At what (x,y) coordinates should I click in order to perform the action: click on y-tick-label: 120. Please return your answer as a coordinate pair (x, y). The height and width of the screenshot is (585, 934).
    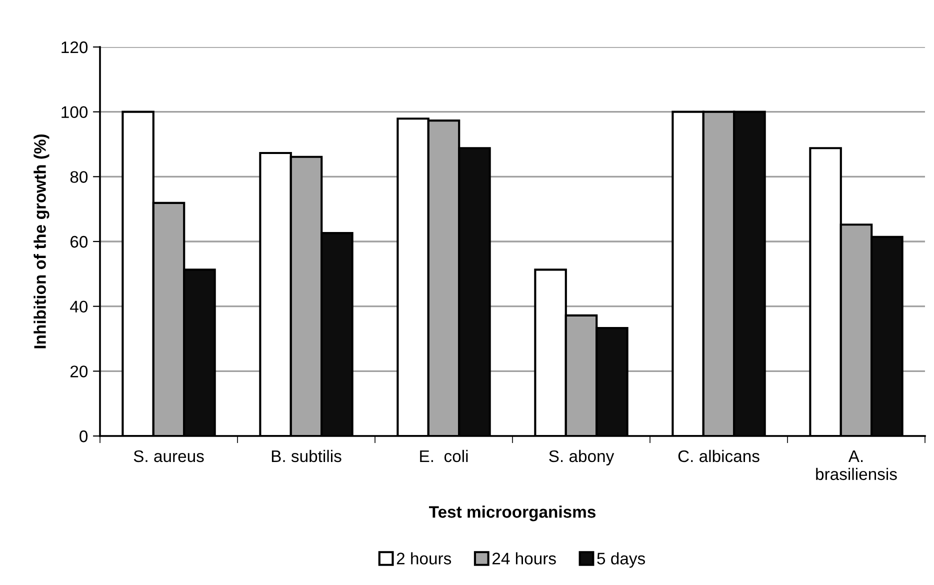
    Looking at the image, I should click on (75, 47).